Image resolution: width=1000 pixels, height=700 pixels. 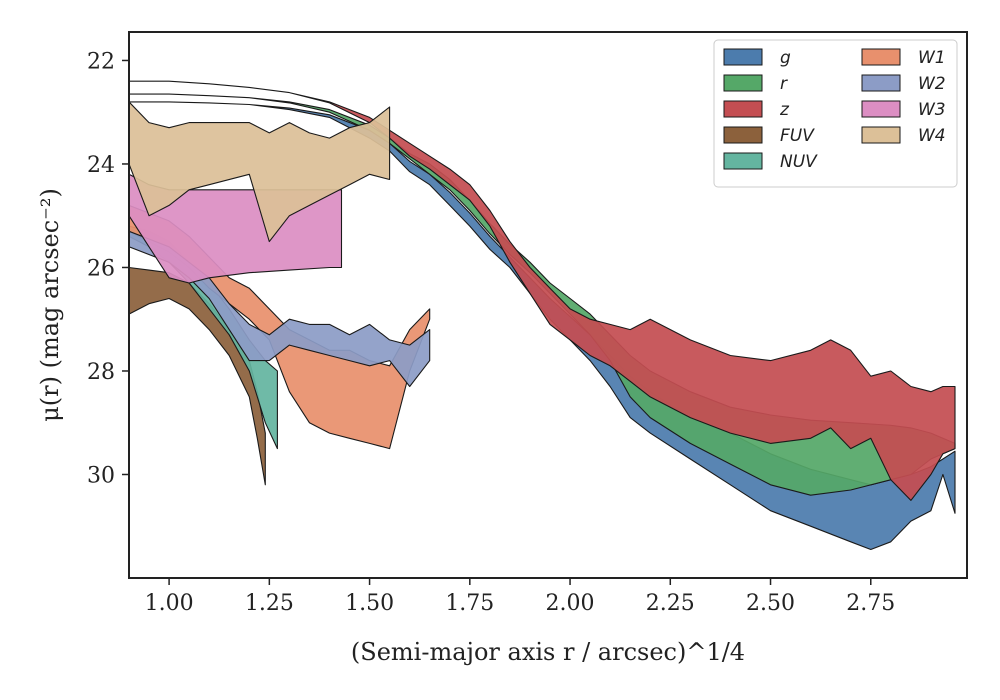 What do you see at coordinates (670, 603) in the screenshot?
I see `x-tick-label: 2.25` at bounding box center [670, 603].